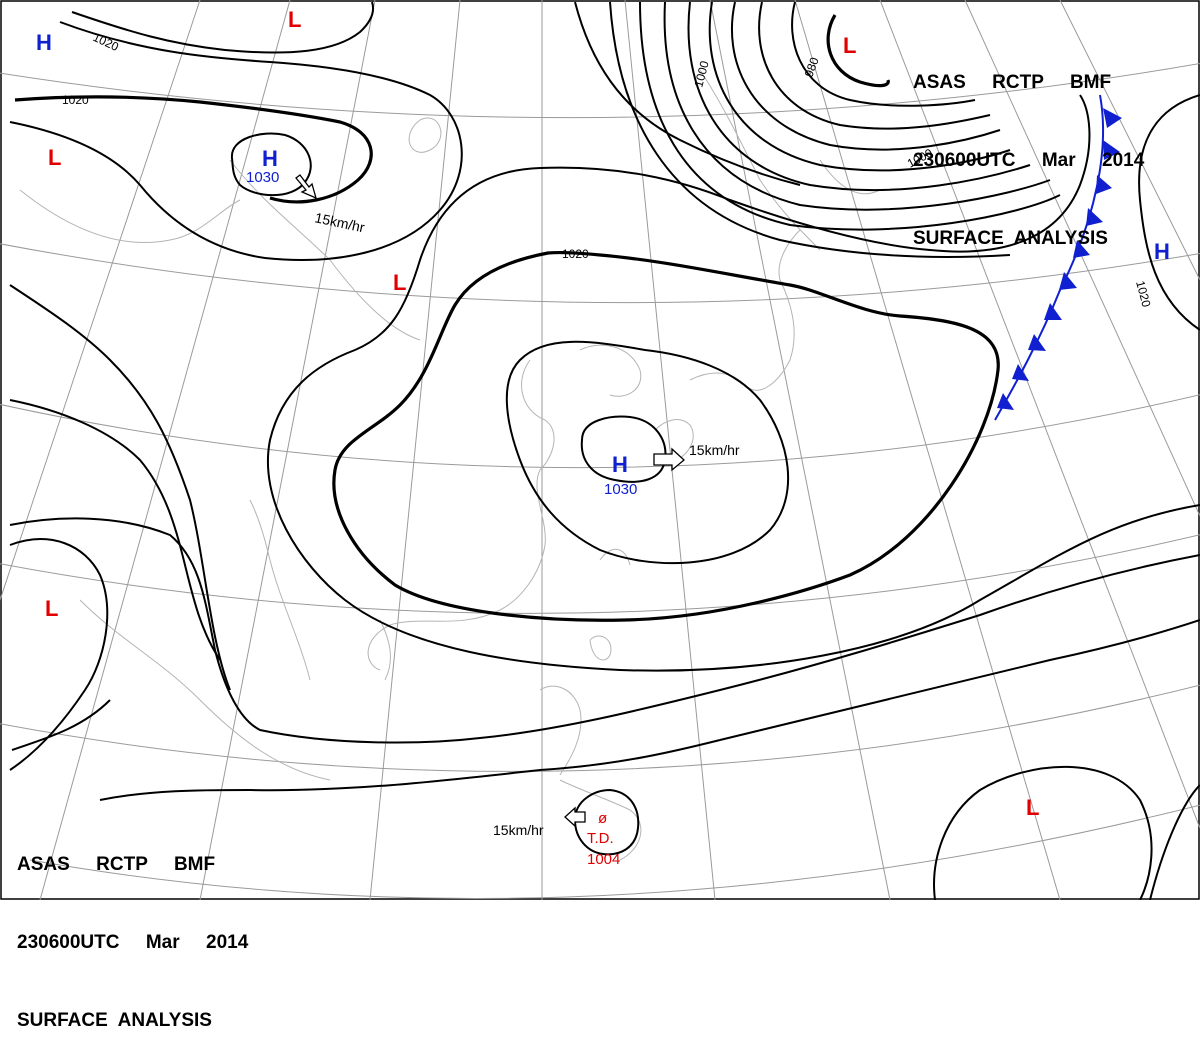 The image size is (1200, 1060). What do you see at coordinates (701, 74) in the screenshot?
I see `isobar-label: 1000` at bounding box center [701, 74].